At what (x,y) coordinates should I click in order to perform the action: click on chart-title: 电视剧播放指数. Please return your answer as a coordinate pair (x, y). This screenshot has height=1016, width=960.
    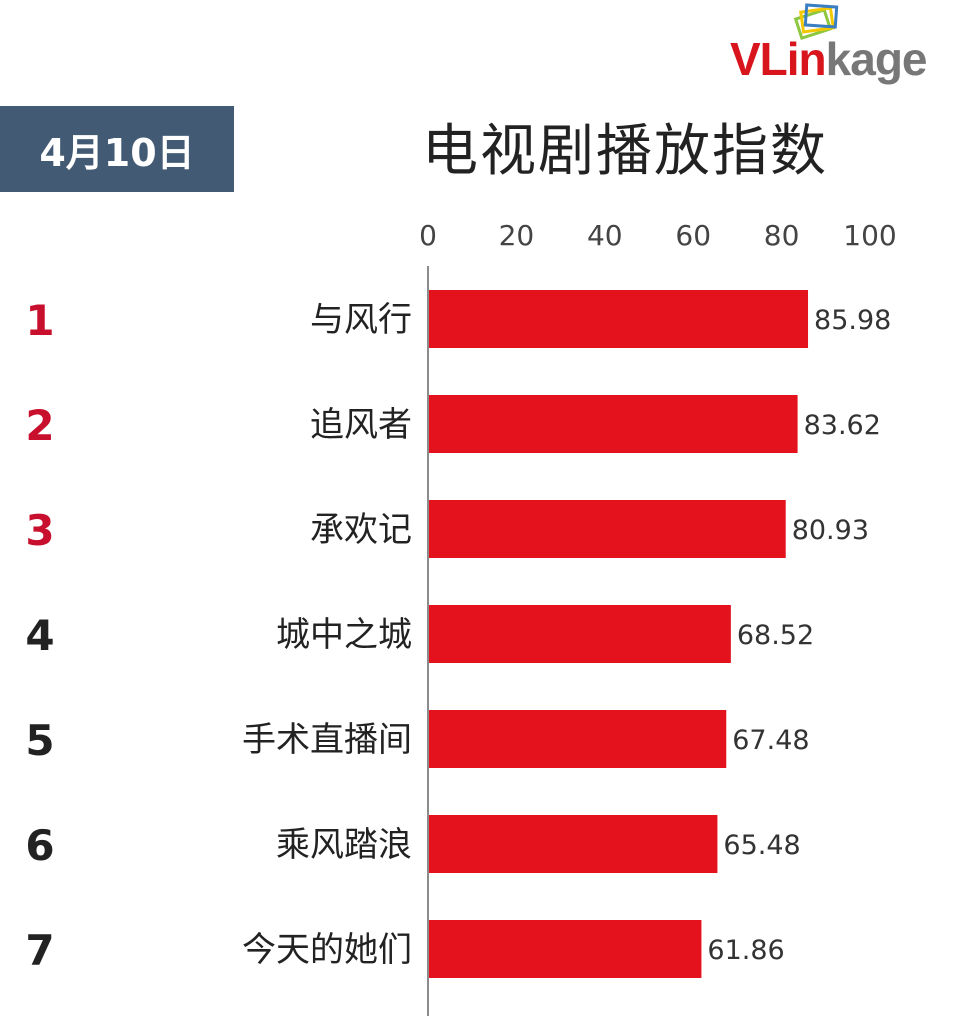
    Looking at the image, I should click on (625, 151).